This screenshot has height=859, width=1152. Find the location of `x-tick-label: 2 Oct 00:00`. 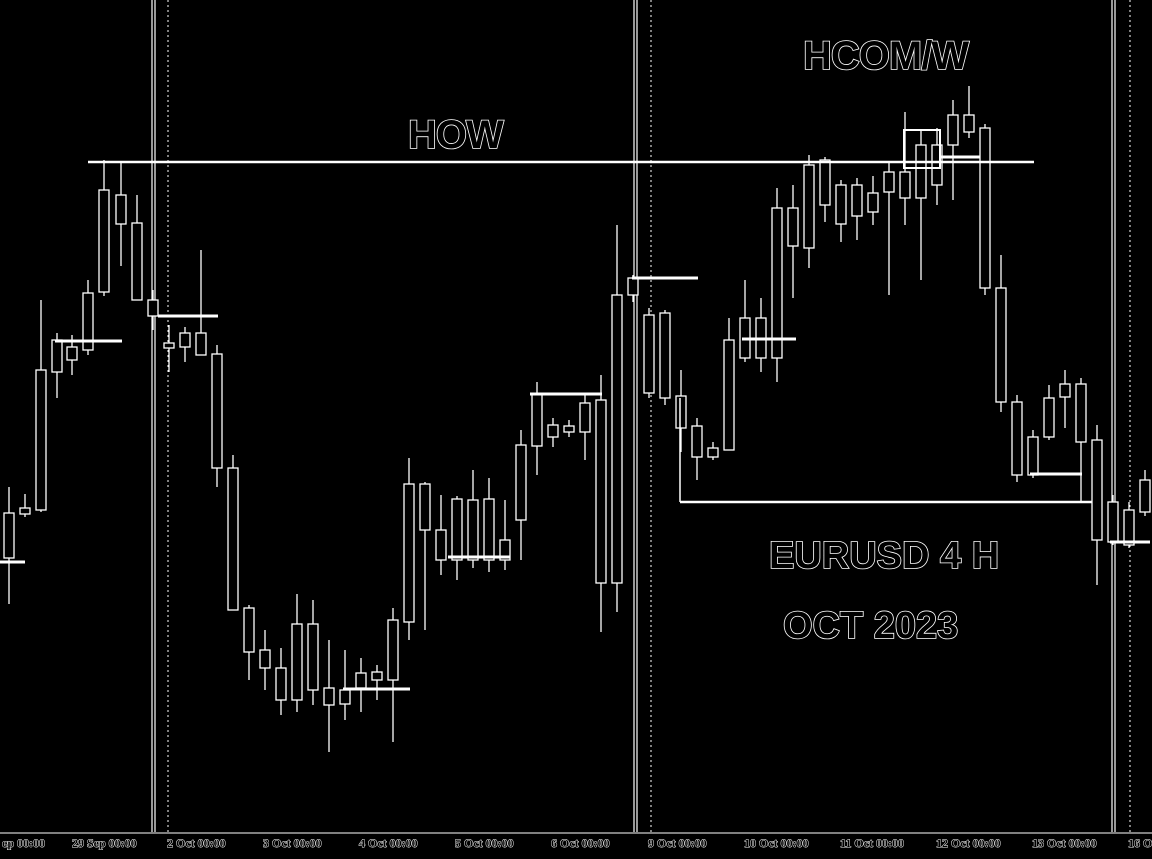

x-tick-label: 2 Oct 00:00 is located at coordinates (197, 843).